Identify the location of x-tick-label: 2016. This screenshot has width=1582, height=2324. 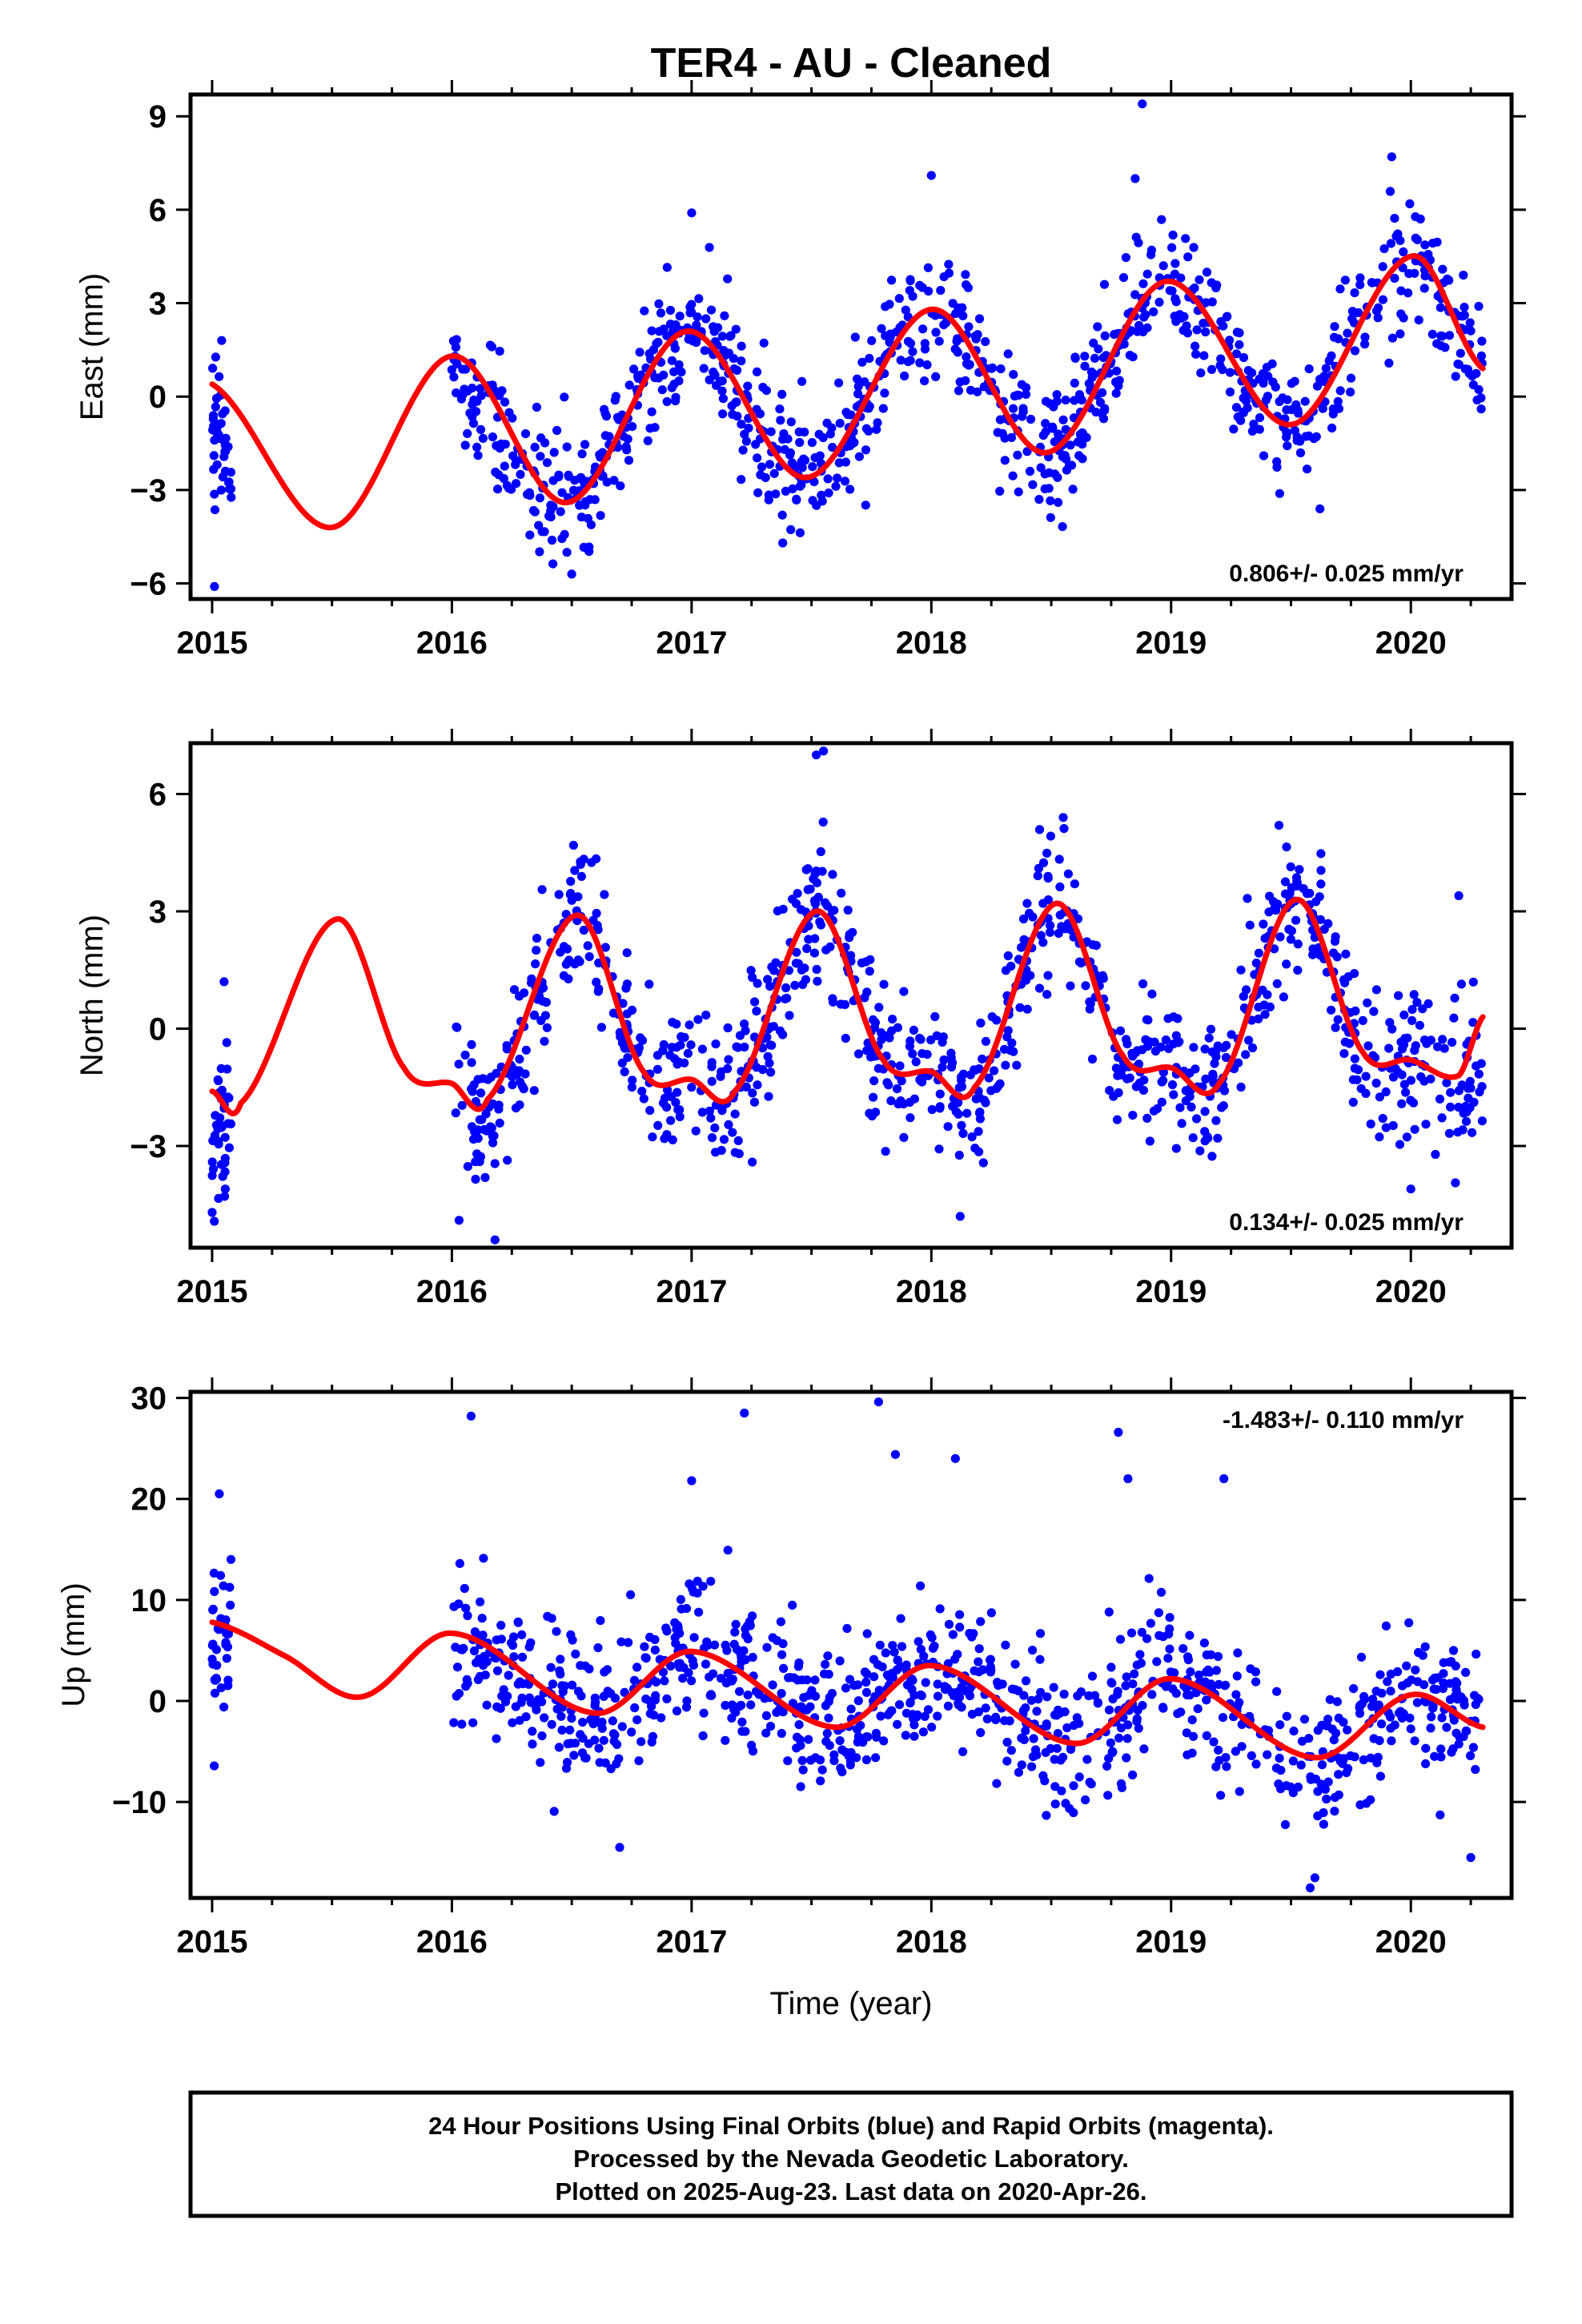
(452, 1291).